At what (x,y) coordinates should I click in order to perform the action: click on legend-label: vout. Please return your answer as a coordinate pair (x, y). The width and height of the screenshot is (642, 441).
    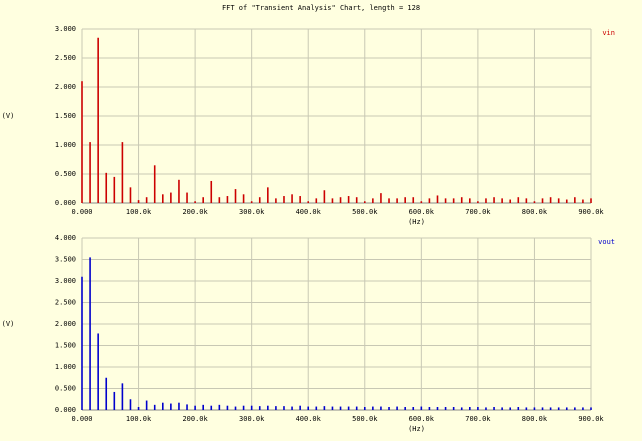
    Looking at the image, I should click on (606, 242).